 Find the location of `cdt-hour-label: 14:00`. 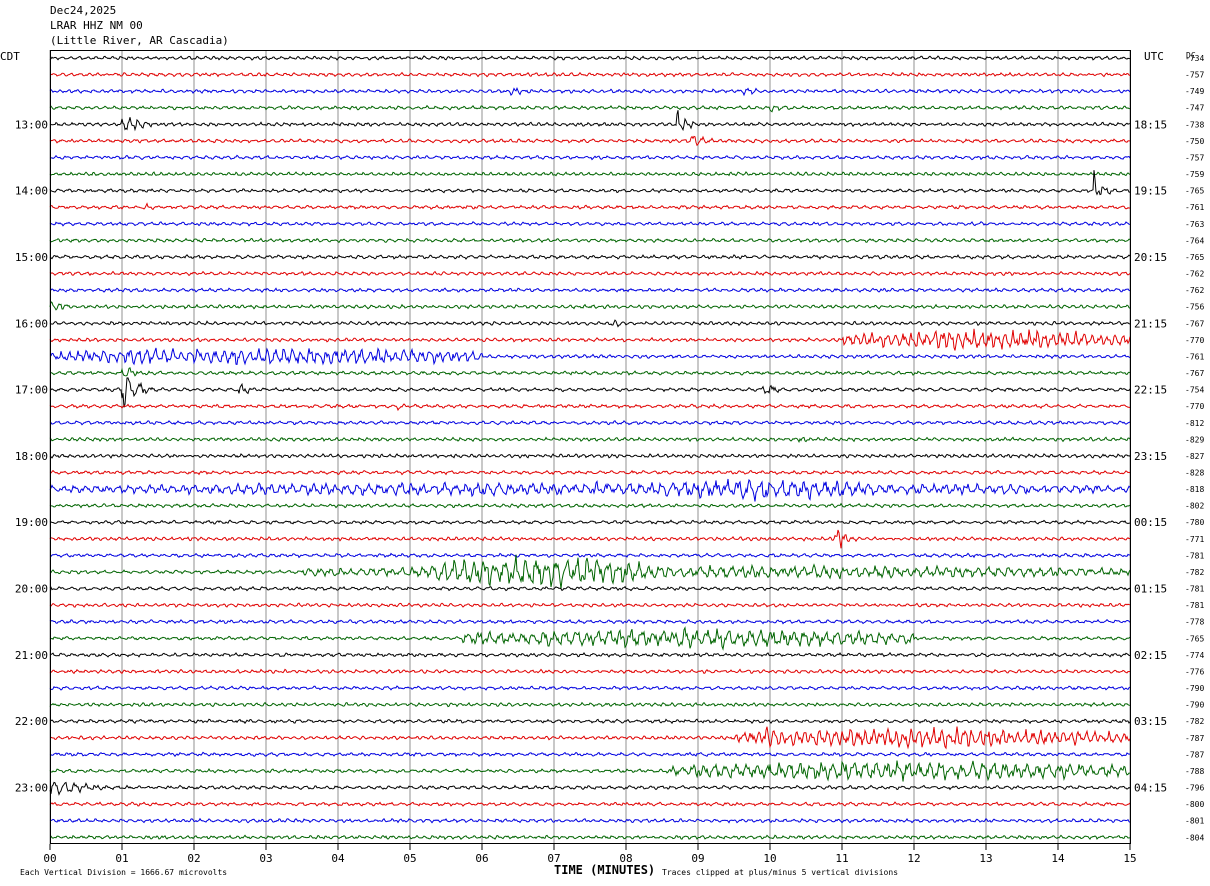

cdt-hour-label: 14:00 is located at coordinates (31, 191).